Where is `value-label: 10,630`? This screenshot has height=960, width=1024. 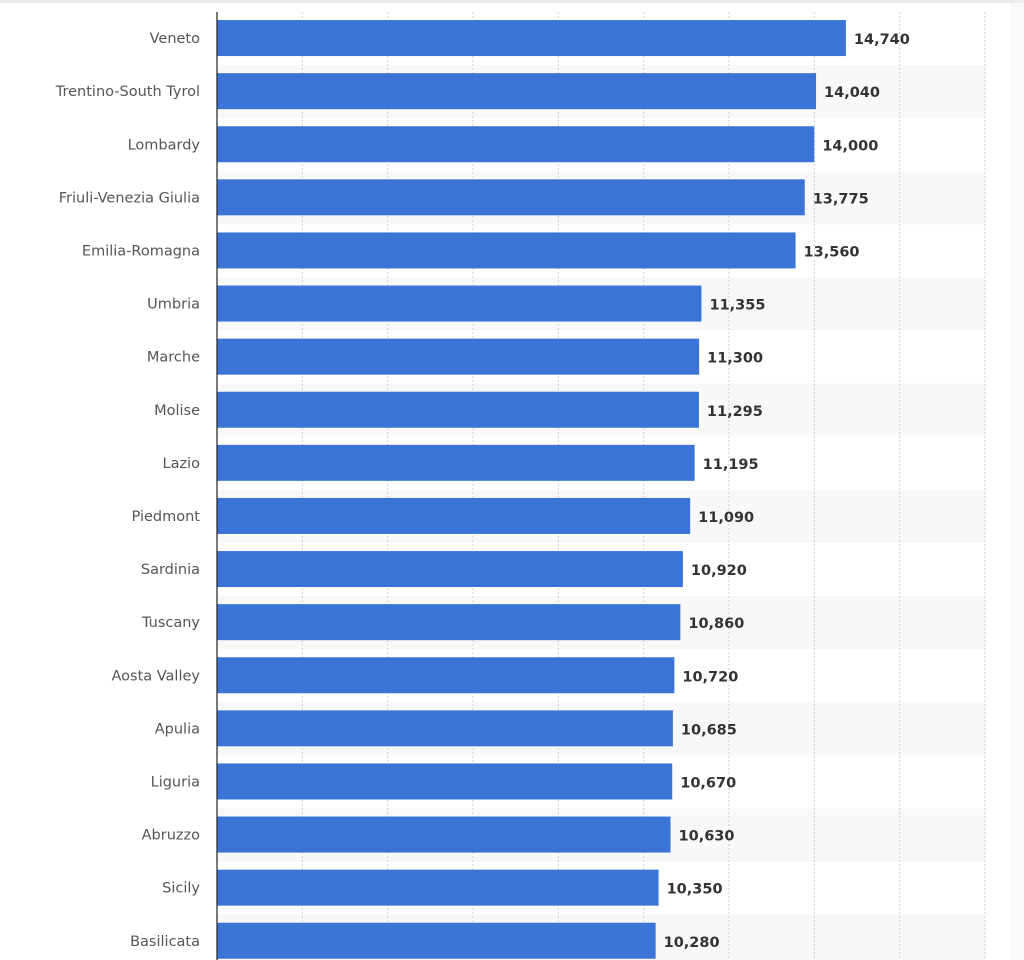 value-label: 10,630 is located at coordinates (707, 837).